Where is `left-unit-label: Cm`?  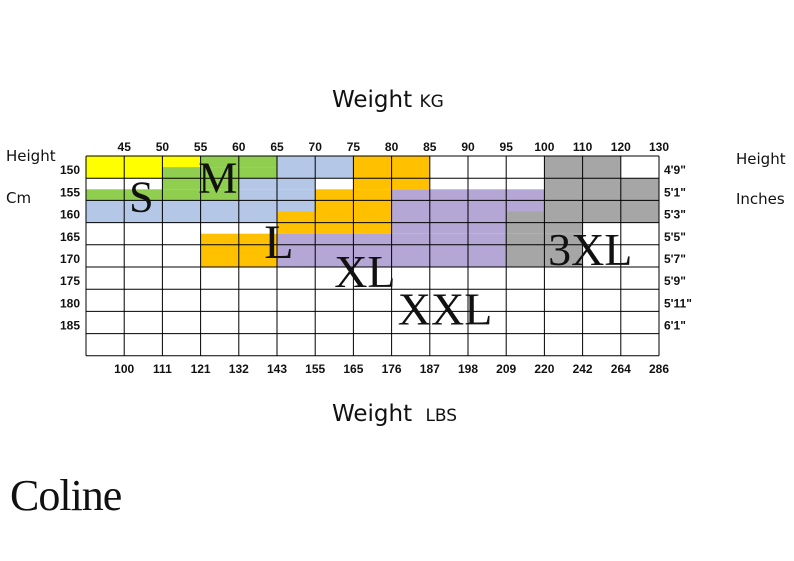 left-unit-label: Cm is located at coordinates (19, 198).